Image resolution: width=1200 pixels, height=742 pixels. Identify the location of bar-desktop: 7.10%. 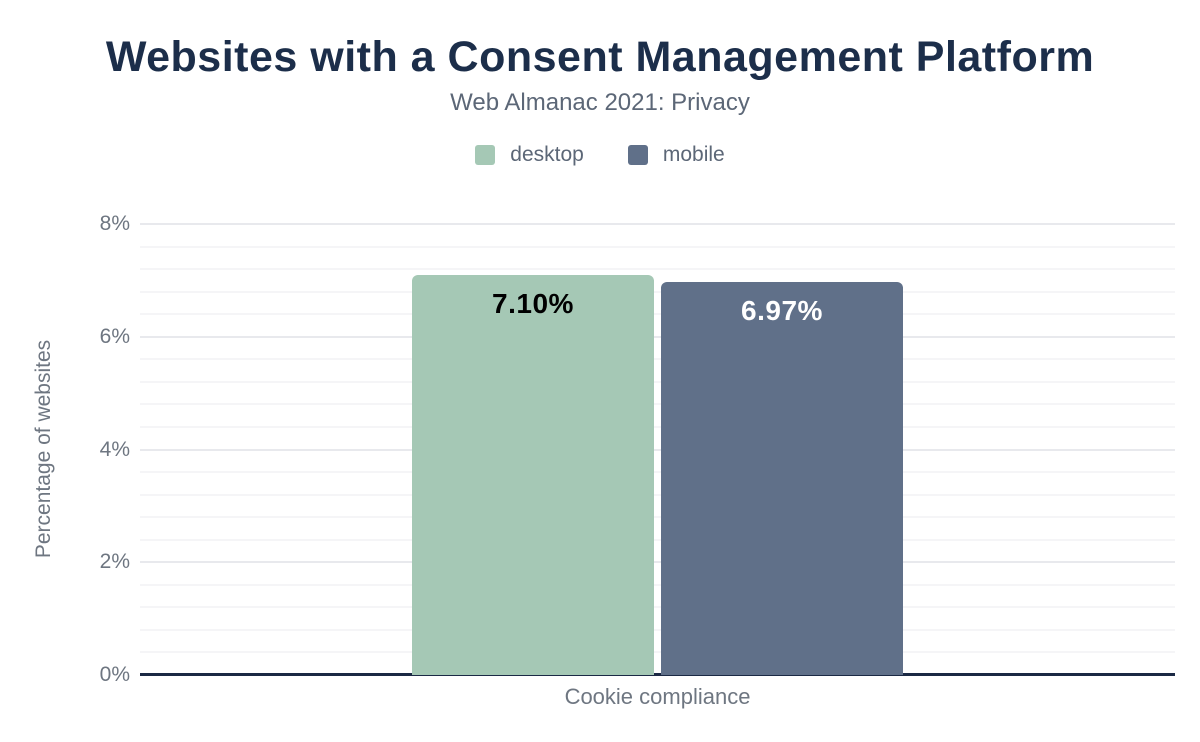
(533, 474).